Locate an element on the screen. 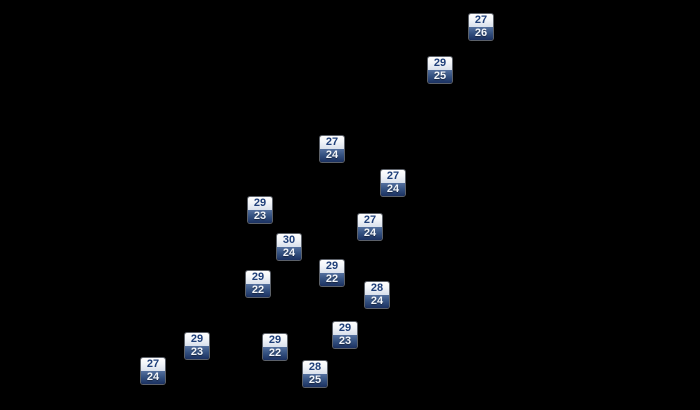 Image resolution: width=700 pixels, height=410 pixels. temperature-badge: 28 24 is located at coordinates (377, 295).